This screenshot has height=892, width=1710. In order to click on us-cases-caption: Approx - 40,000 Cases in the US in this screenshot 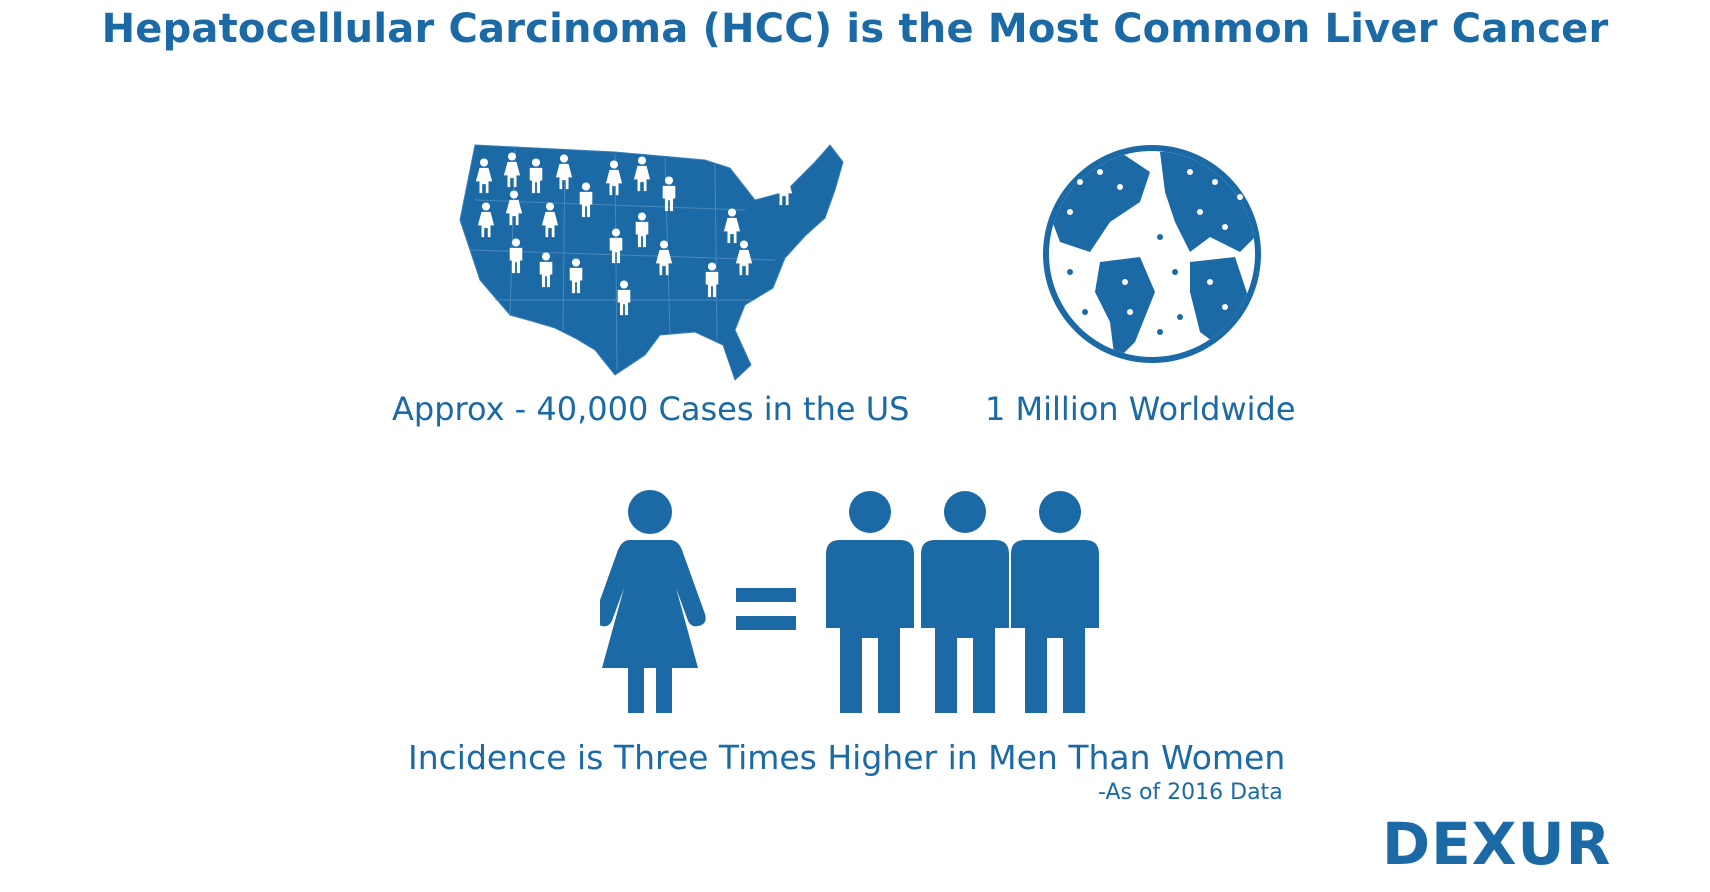, I will do `click(651, 409)`.